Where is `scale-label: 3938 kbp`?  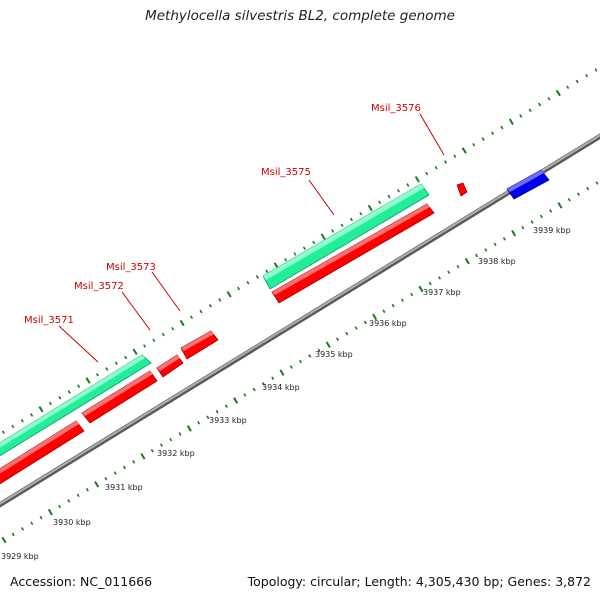
scale-label: 3938 kbp is located at coordinates (497, 261).